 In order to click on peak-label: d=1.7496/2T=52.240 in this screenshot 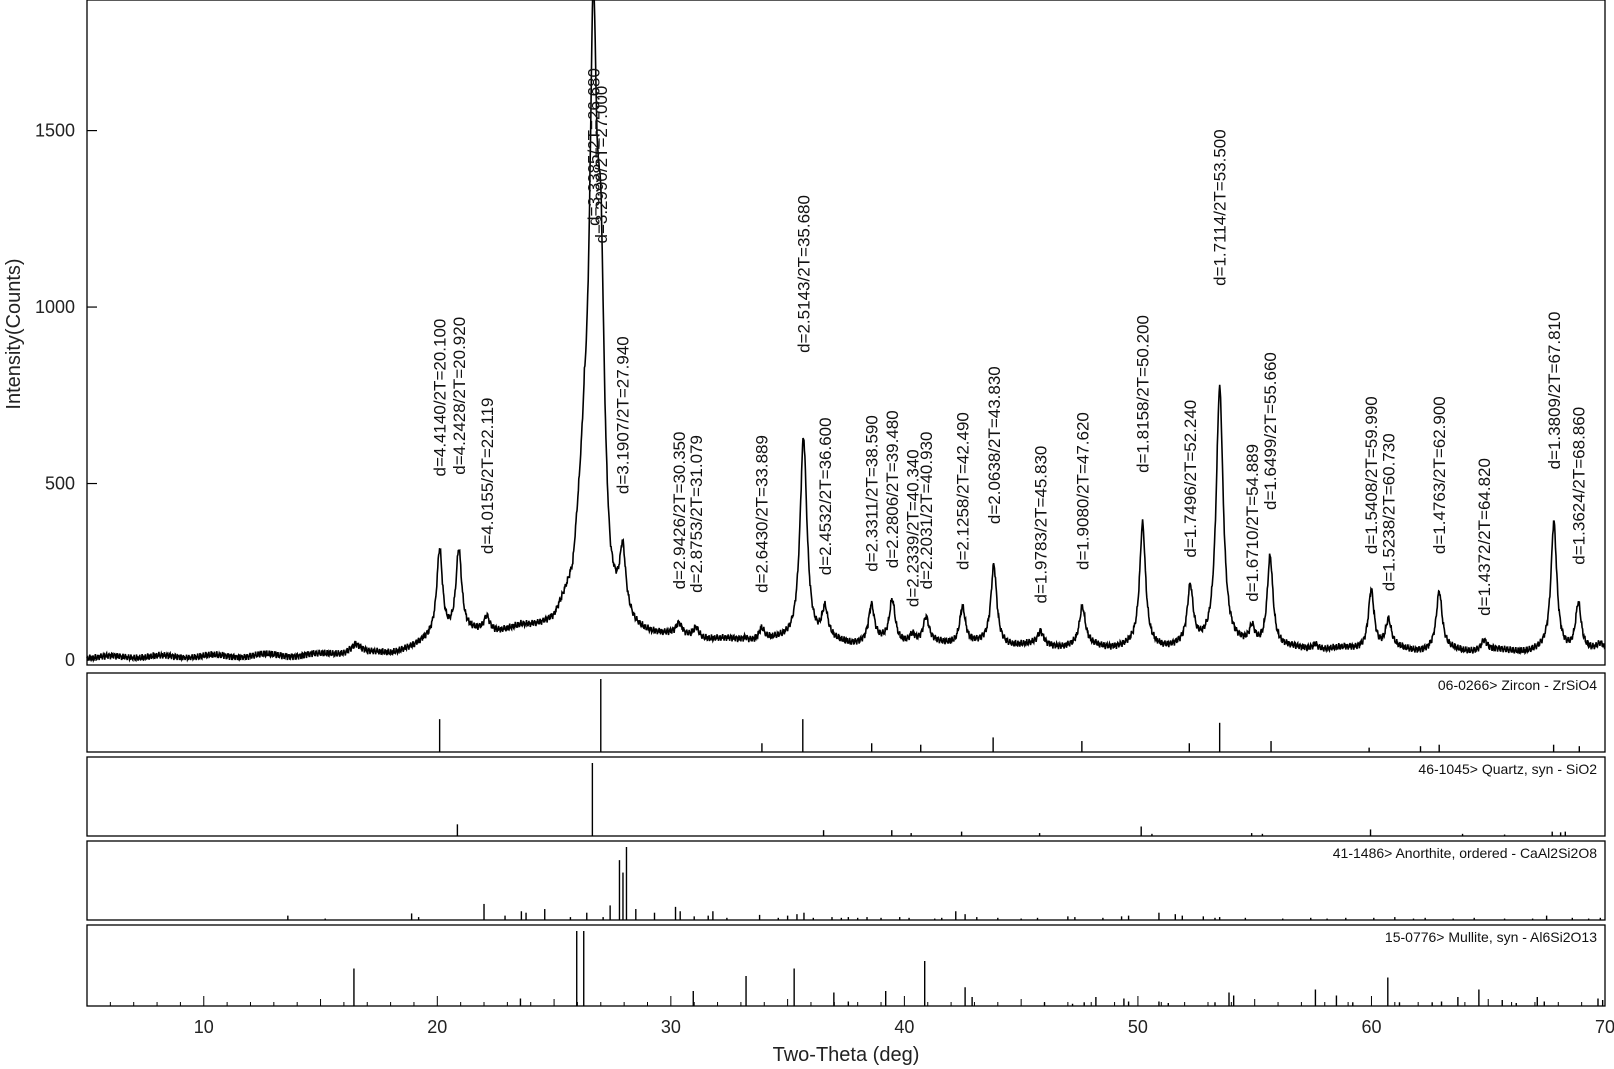, I will do `click(1190, 479)`.